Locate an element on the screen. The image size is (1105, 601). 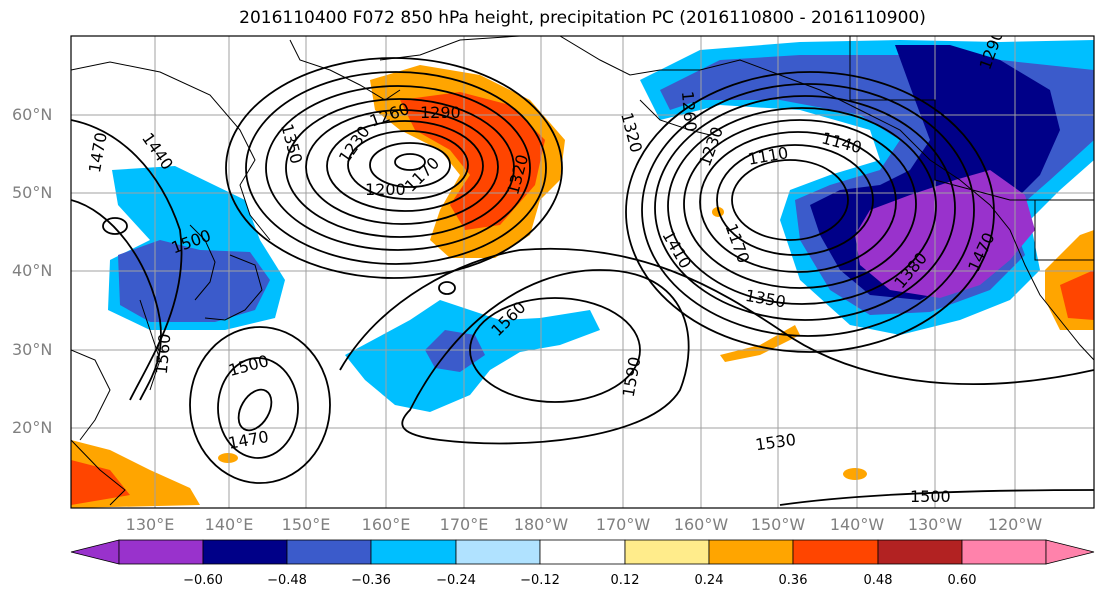
lon-label: 150°E is located at coordinates (306, 524).